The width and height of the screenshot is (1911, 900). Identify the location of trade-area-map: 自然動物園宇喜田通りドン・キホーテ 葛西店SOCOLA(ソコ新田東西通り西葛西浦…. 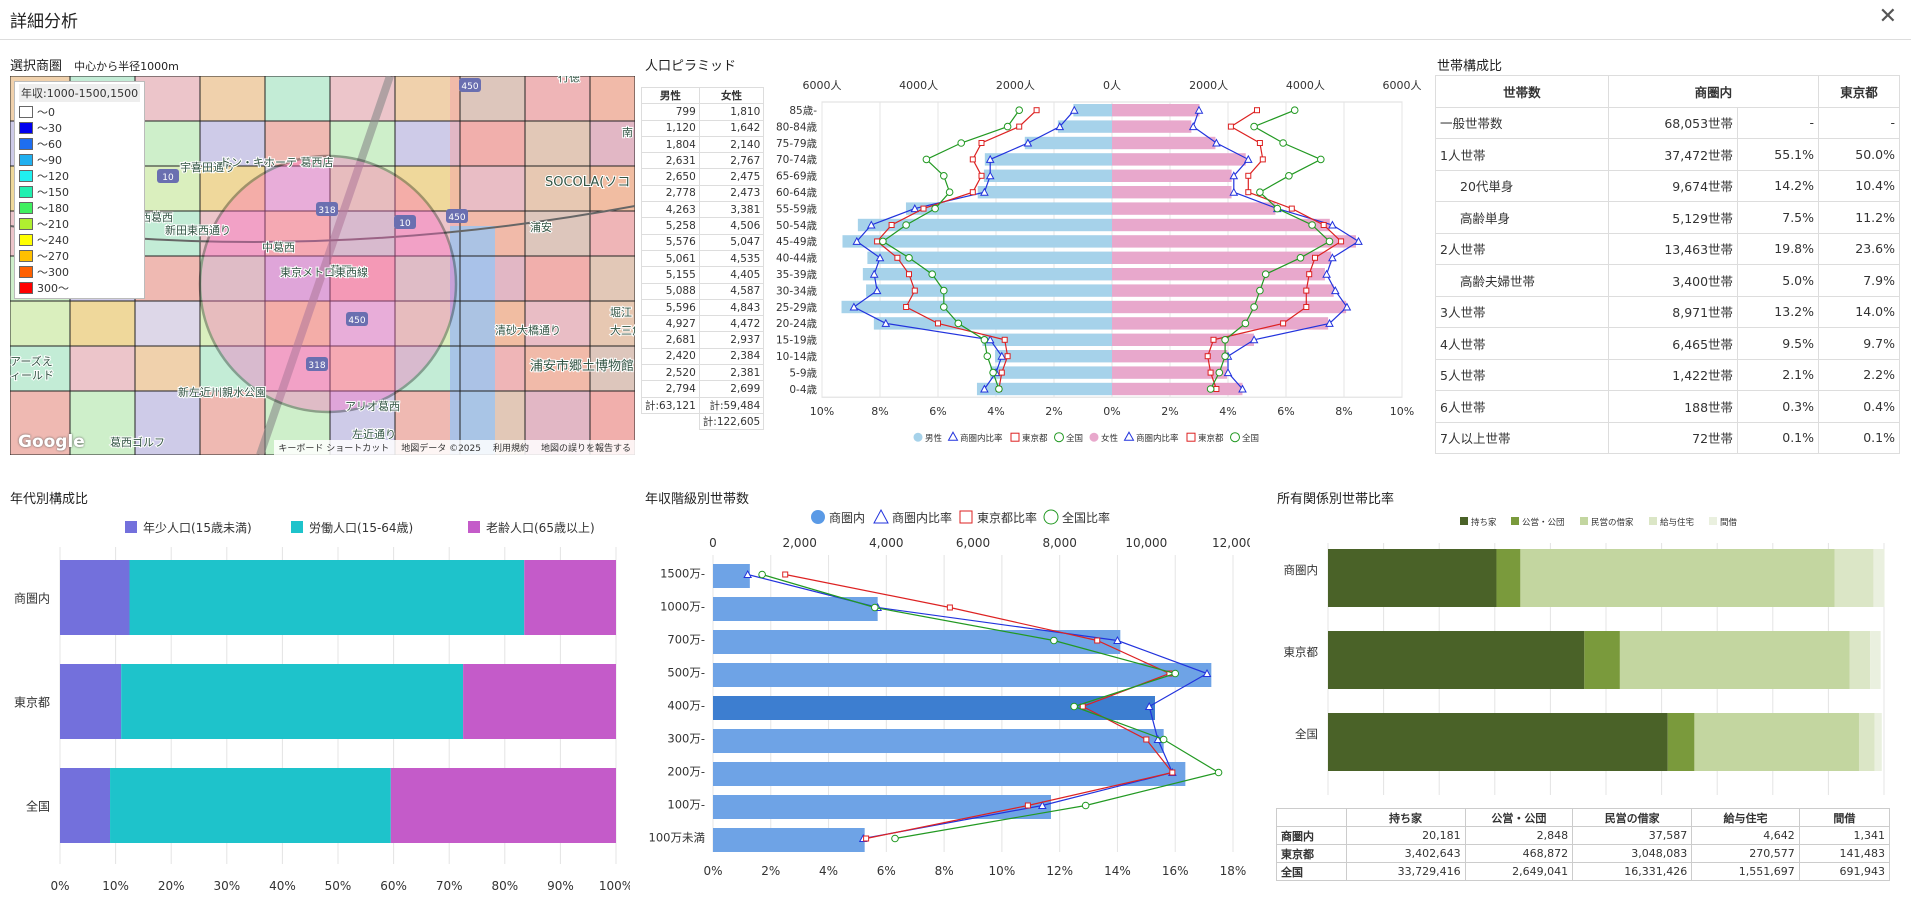
(322, 265).